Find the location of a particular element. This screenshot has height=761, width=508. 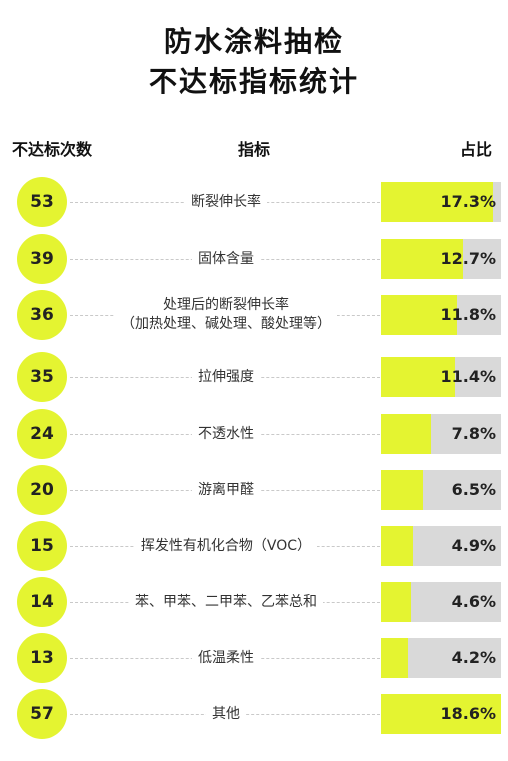

share-value-label: 12.7% is located at coordinates (468, 258).